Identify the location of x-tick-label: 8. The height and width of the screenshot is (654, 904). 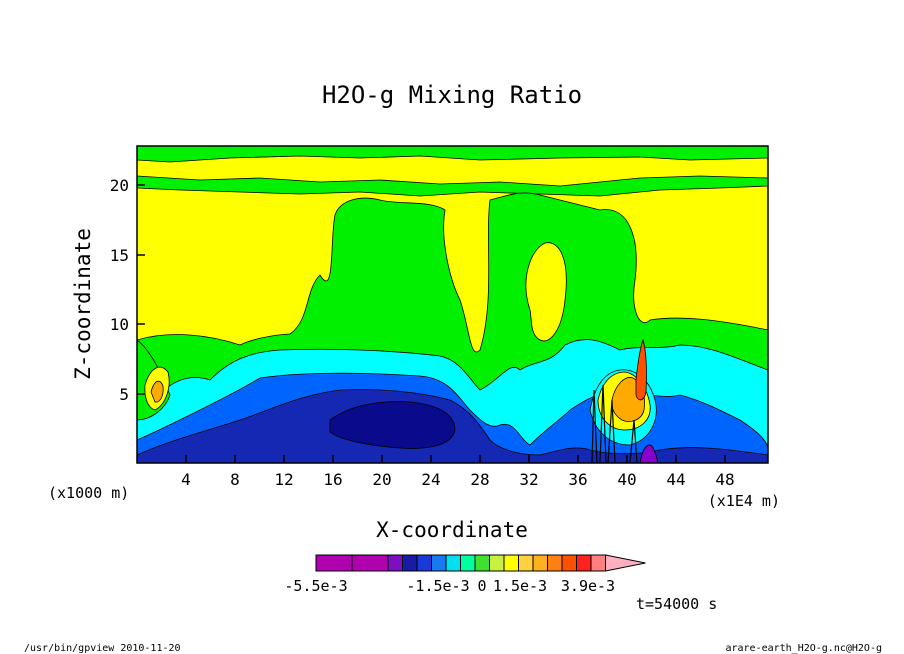
(235, 479).